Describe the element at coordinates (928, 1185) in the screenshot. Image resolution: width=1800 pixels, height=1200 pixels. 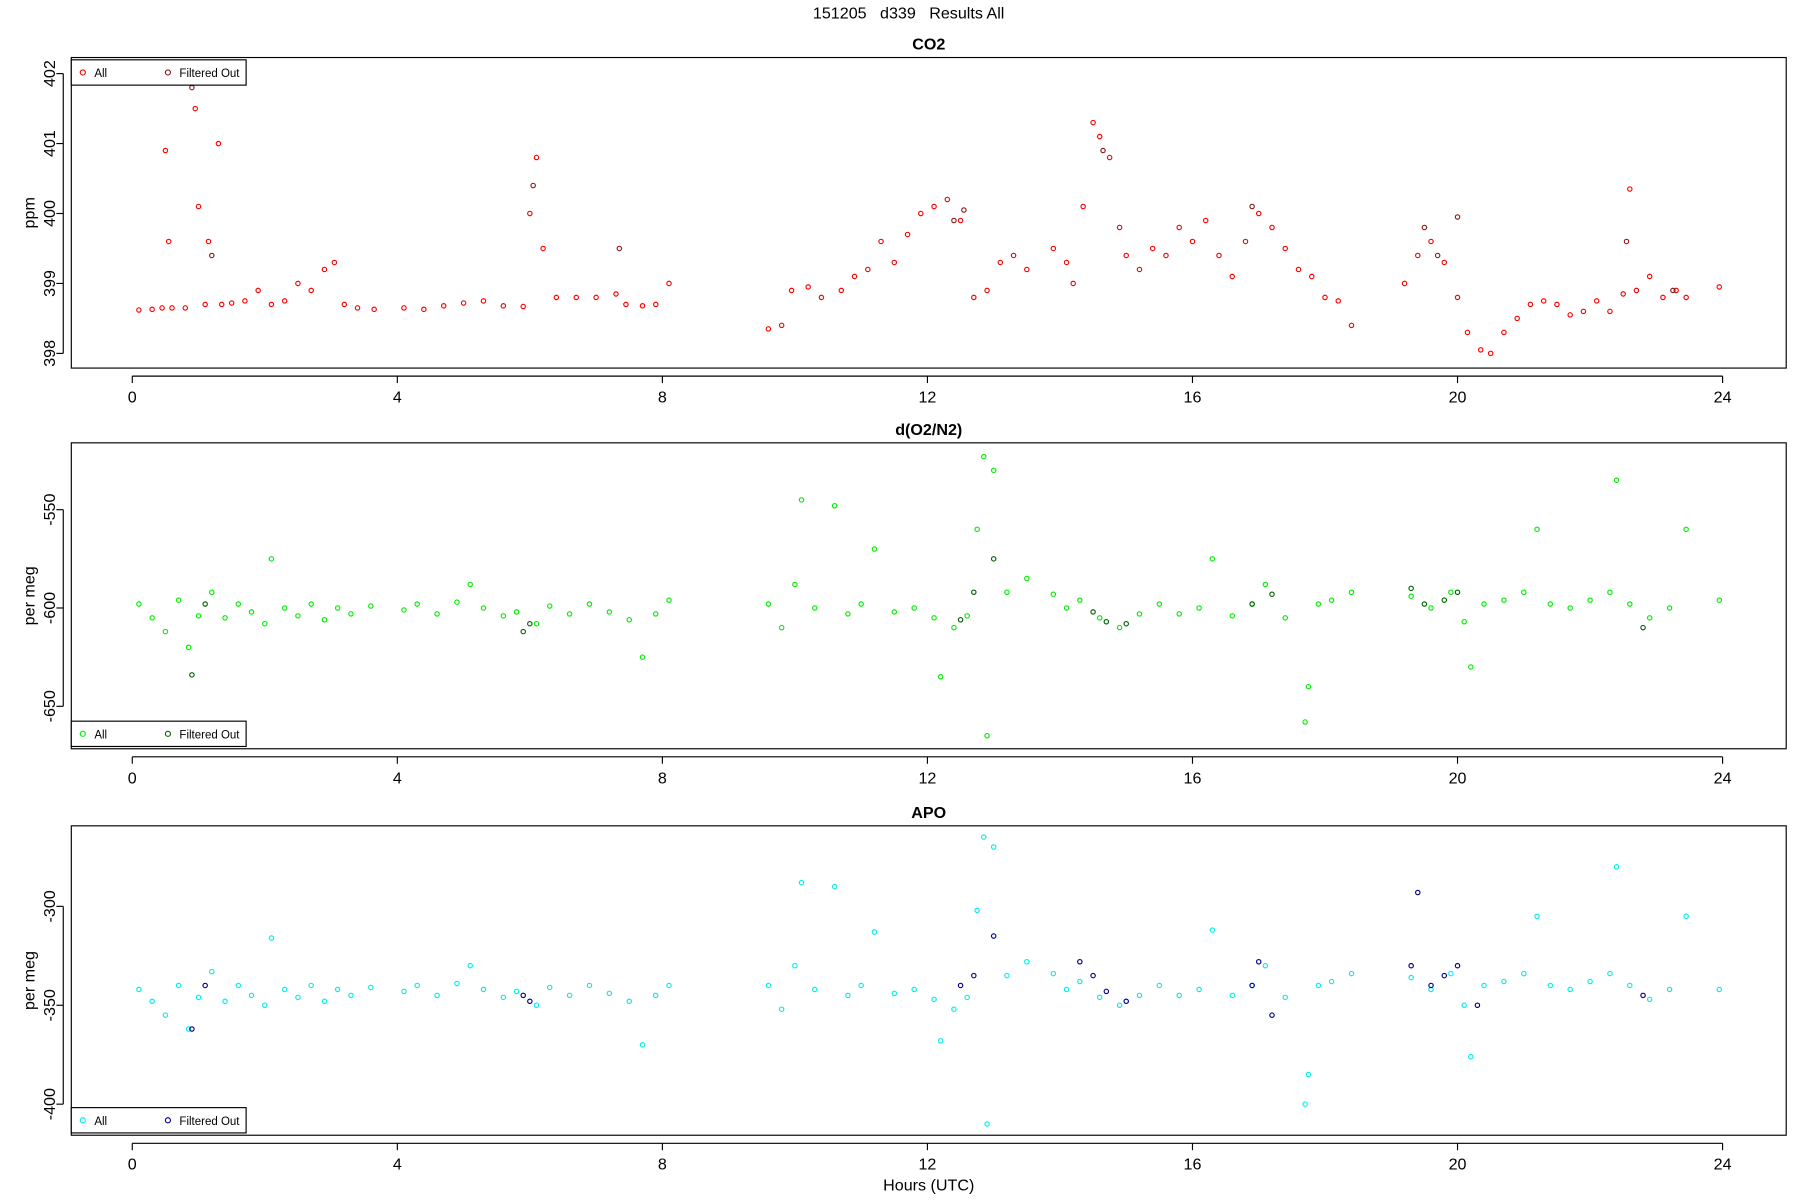
I see `x-axis-label: Hours (UTC)` at that location.